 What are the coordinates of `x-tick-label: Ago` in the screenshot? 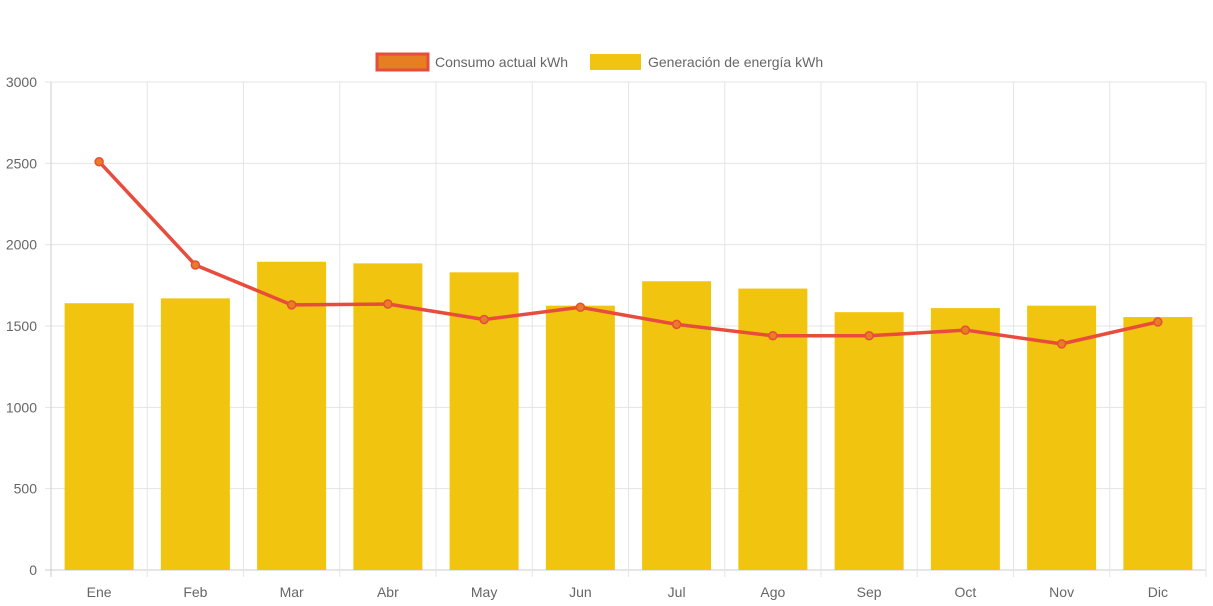 It's located at (772, 592).